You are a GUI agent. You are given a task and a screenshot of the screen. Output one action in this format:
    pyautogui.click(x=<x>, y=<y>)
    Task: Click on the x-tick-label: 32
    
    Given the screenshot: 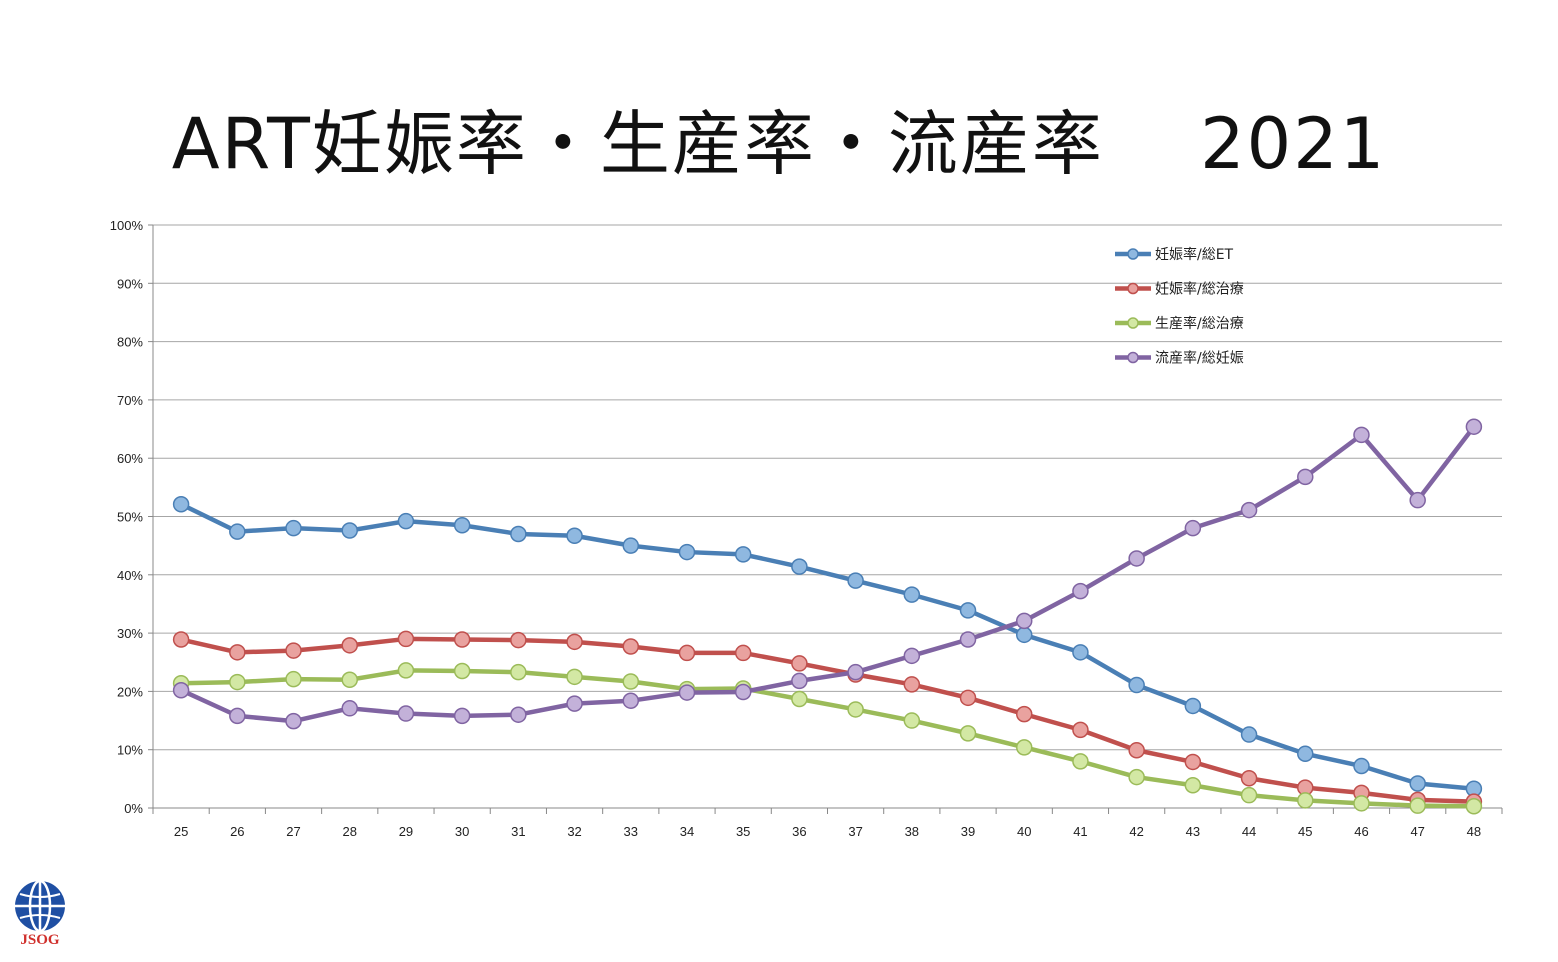 What is the action you would take?
    pyautogui.click(x=574, y=831)
    